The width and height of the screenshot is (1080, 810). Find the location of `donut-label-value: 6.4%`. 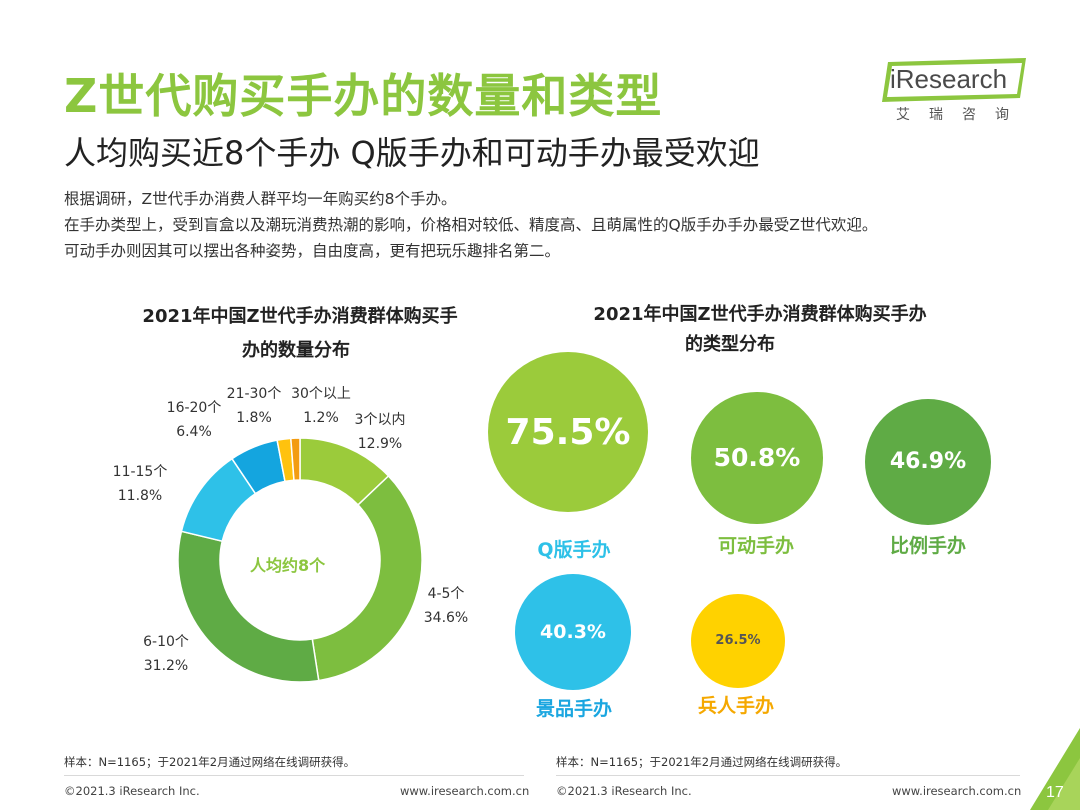

donut-label-value: 6.4% is located at coordinates (194, 432).